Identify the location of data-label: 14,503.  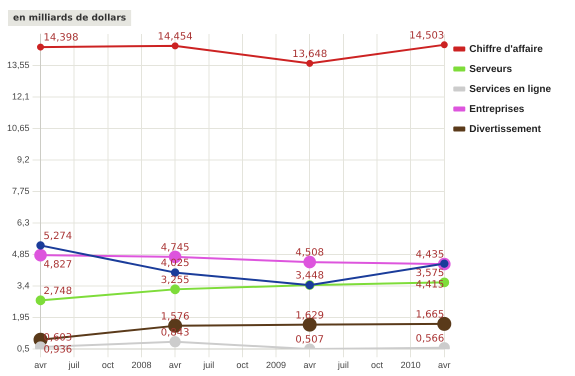
(426, 36).